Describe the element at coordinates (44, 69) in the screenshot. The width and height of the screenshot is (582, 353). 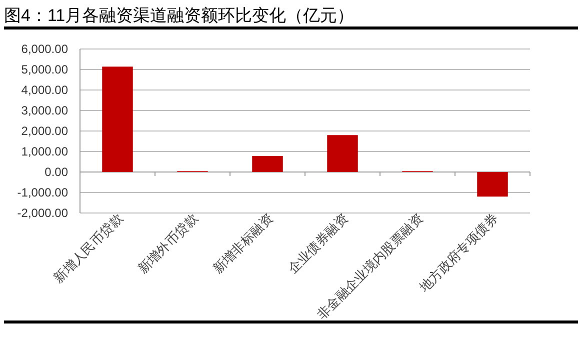
I see `y-tick-label: 5,000.00` at that location.